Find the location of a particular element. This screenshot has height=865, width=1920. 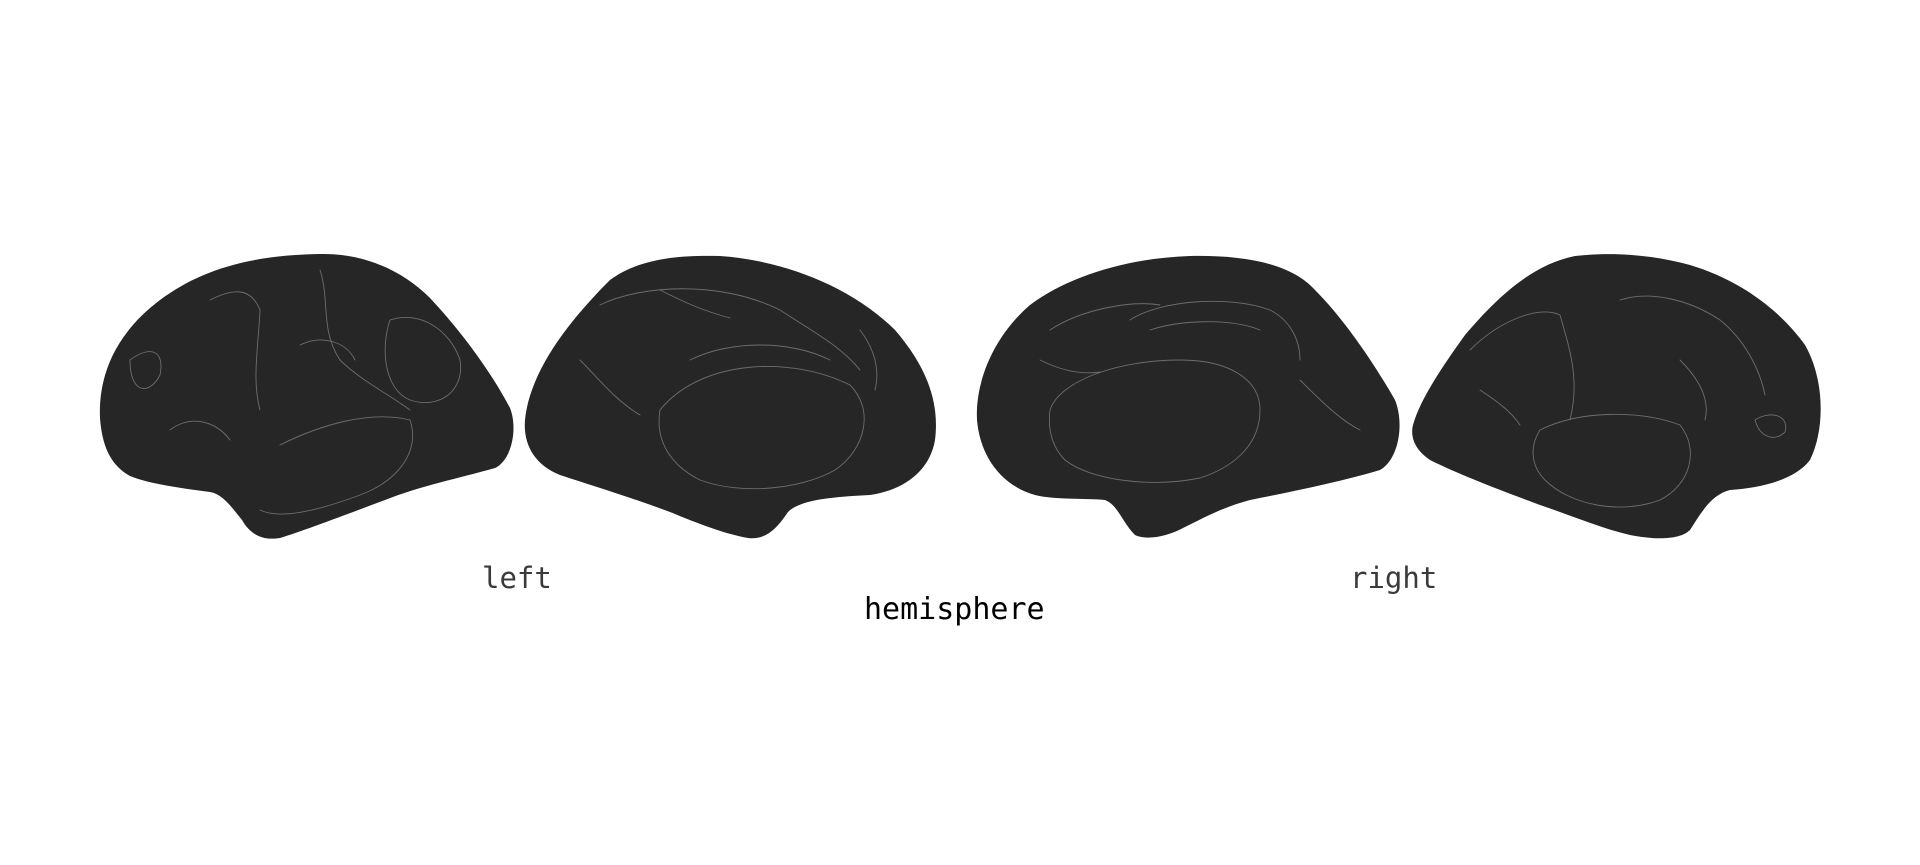

brain-medial-right-icon is located at coordinates (1188, 396).